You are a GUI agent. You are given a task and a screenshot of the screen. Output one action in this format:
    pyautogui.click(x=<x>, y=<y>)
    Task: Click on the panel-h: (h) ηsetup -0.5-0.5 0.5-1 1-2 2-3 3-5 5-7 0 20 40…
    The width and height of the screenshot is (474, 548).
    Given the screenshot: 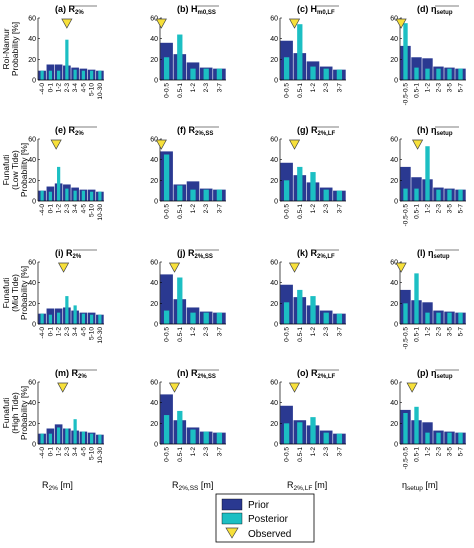 What is the action you would take?
    pyautogui.click(x=428, y=175)
    